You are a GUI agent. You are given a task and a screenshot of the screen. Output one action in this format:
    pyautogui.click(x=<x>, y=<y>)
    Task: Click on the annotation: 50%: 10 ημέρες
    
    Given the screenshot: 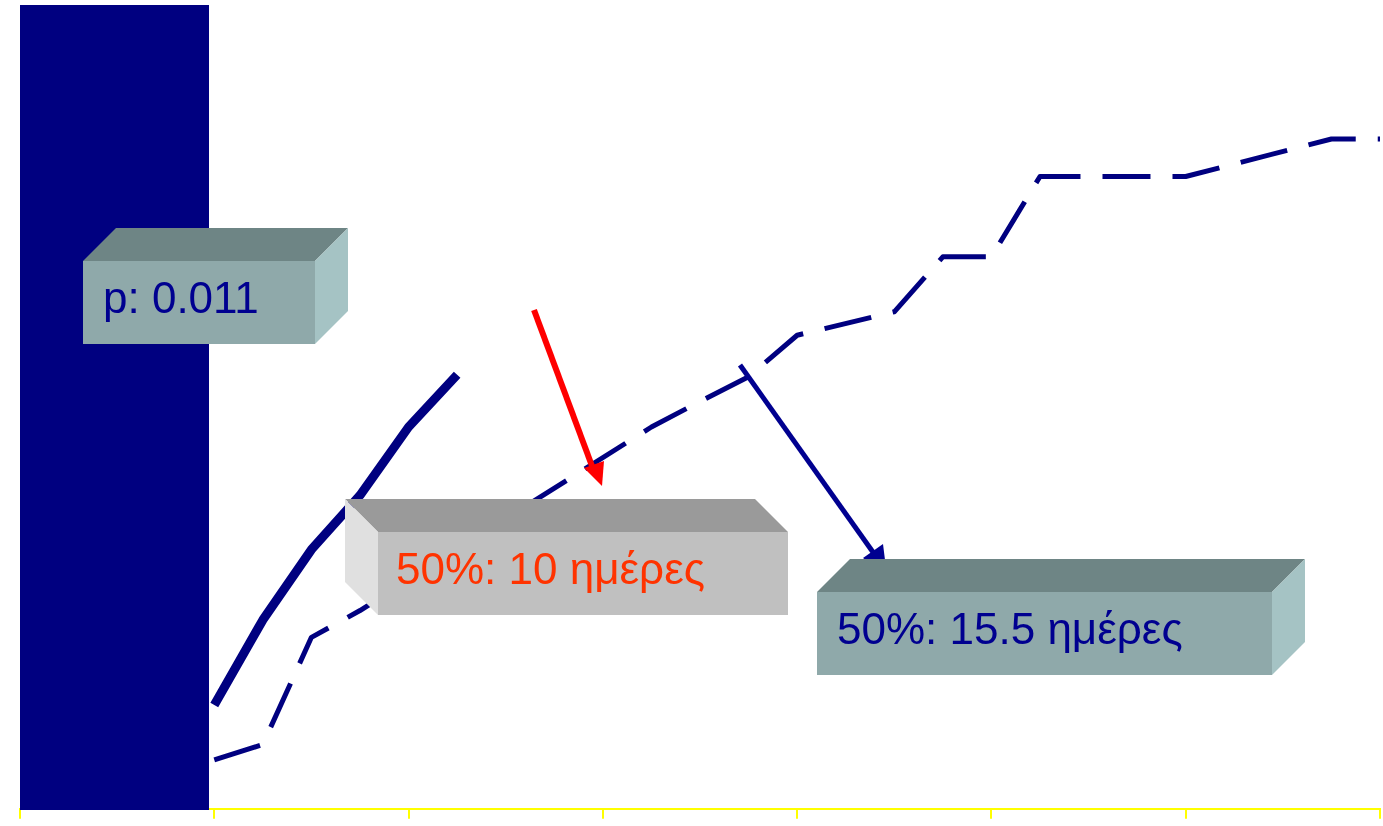 What is the action you would take?
    pyautogui.click(x=550, y=569)
    